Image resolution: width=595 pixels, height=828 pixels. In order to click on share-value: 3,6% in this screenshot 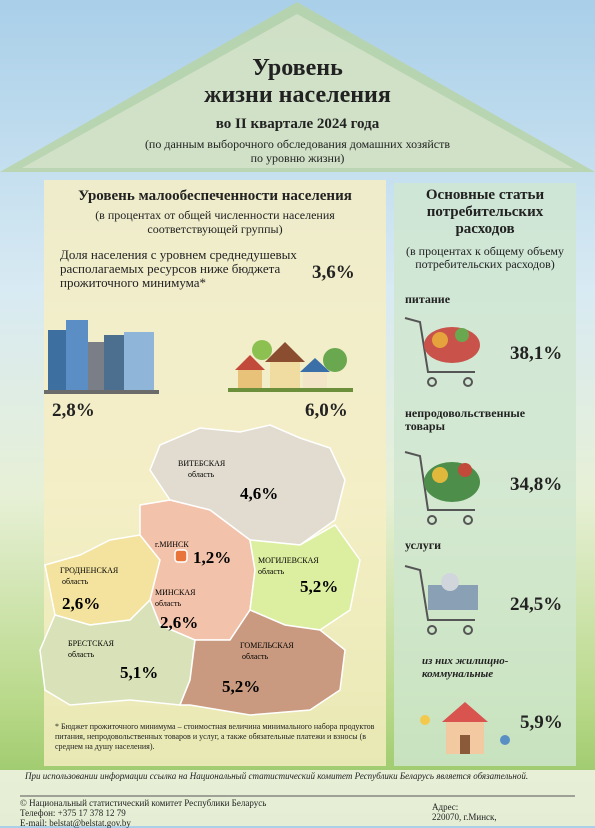, I will do `click(333, 272)`.